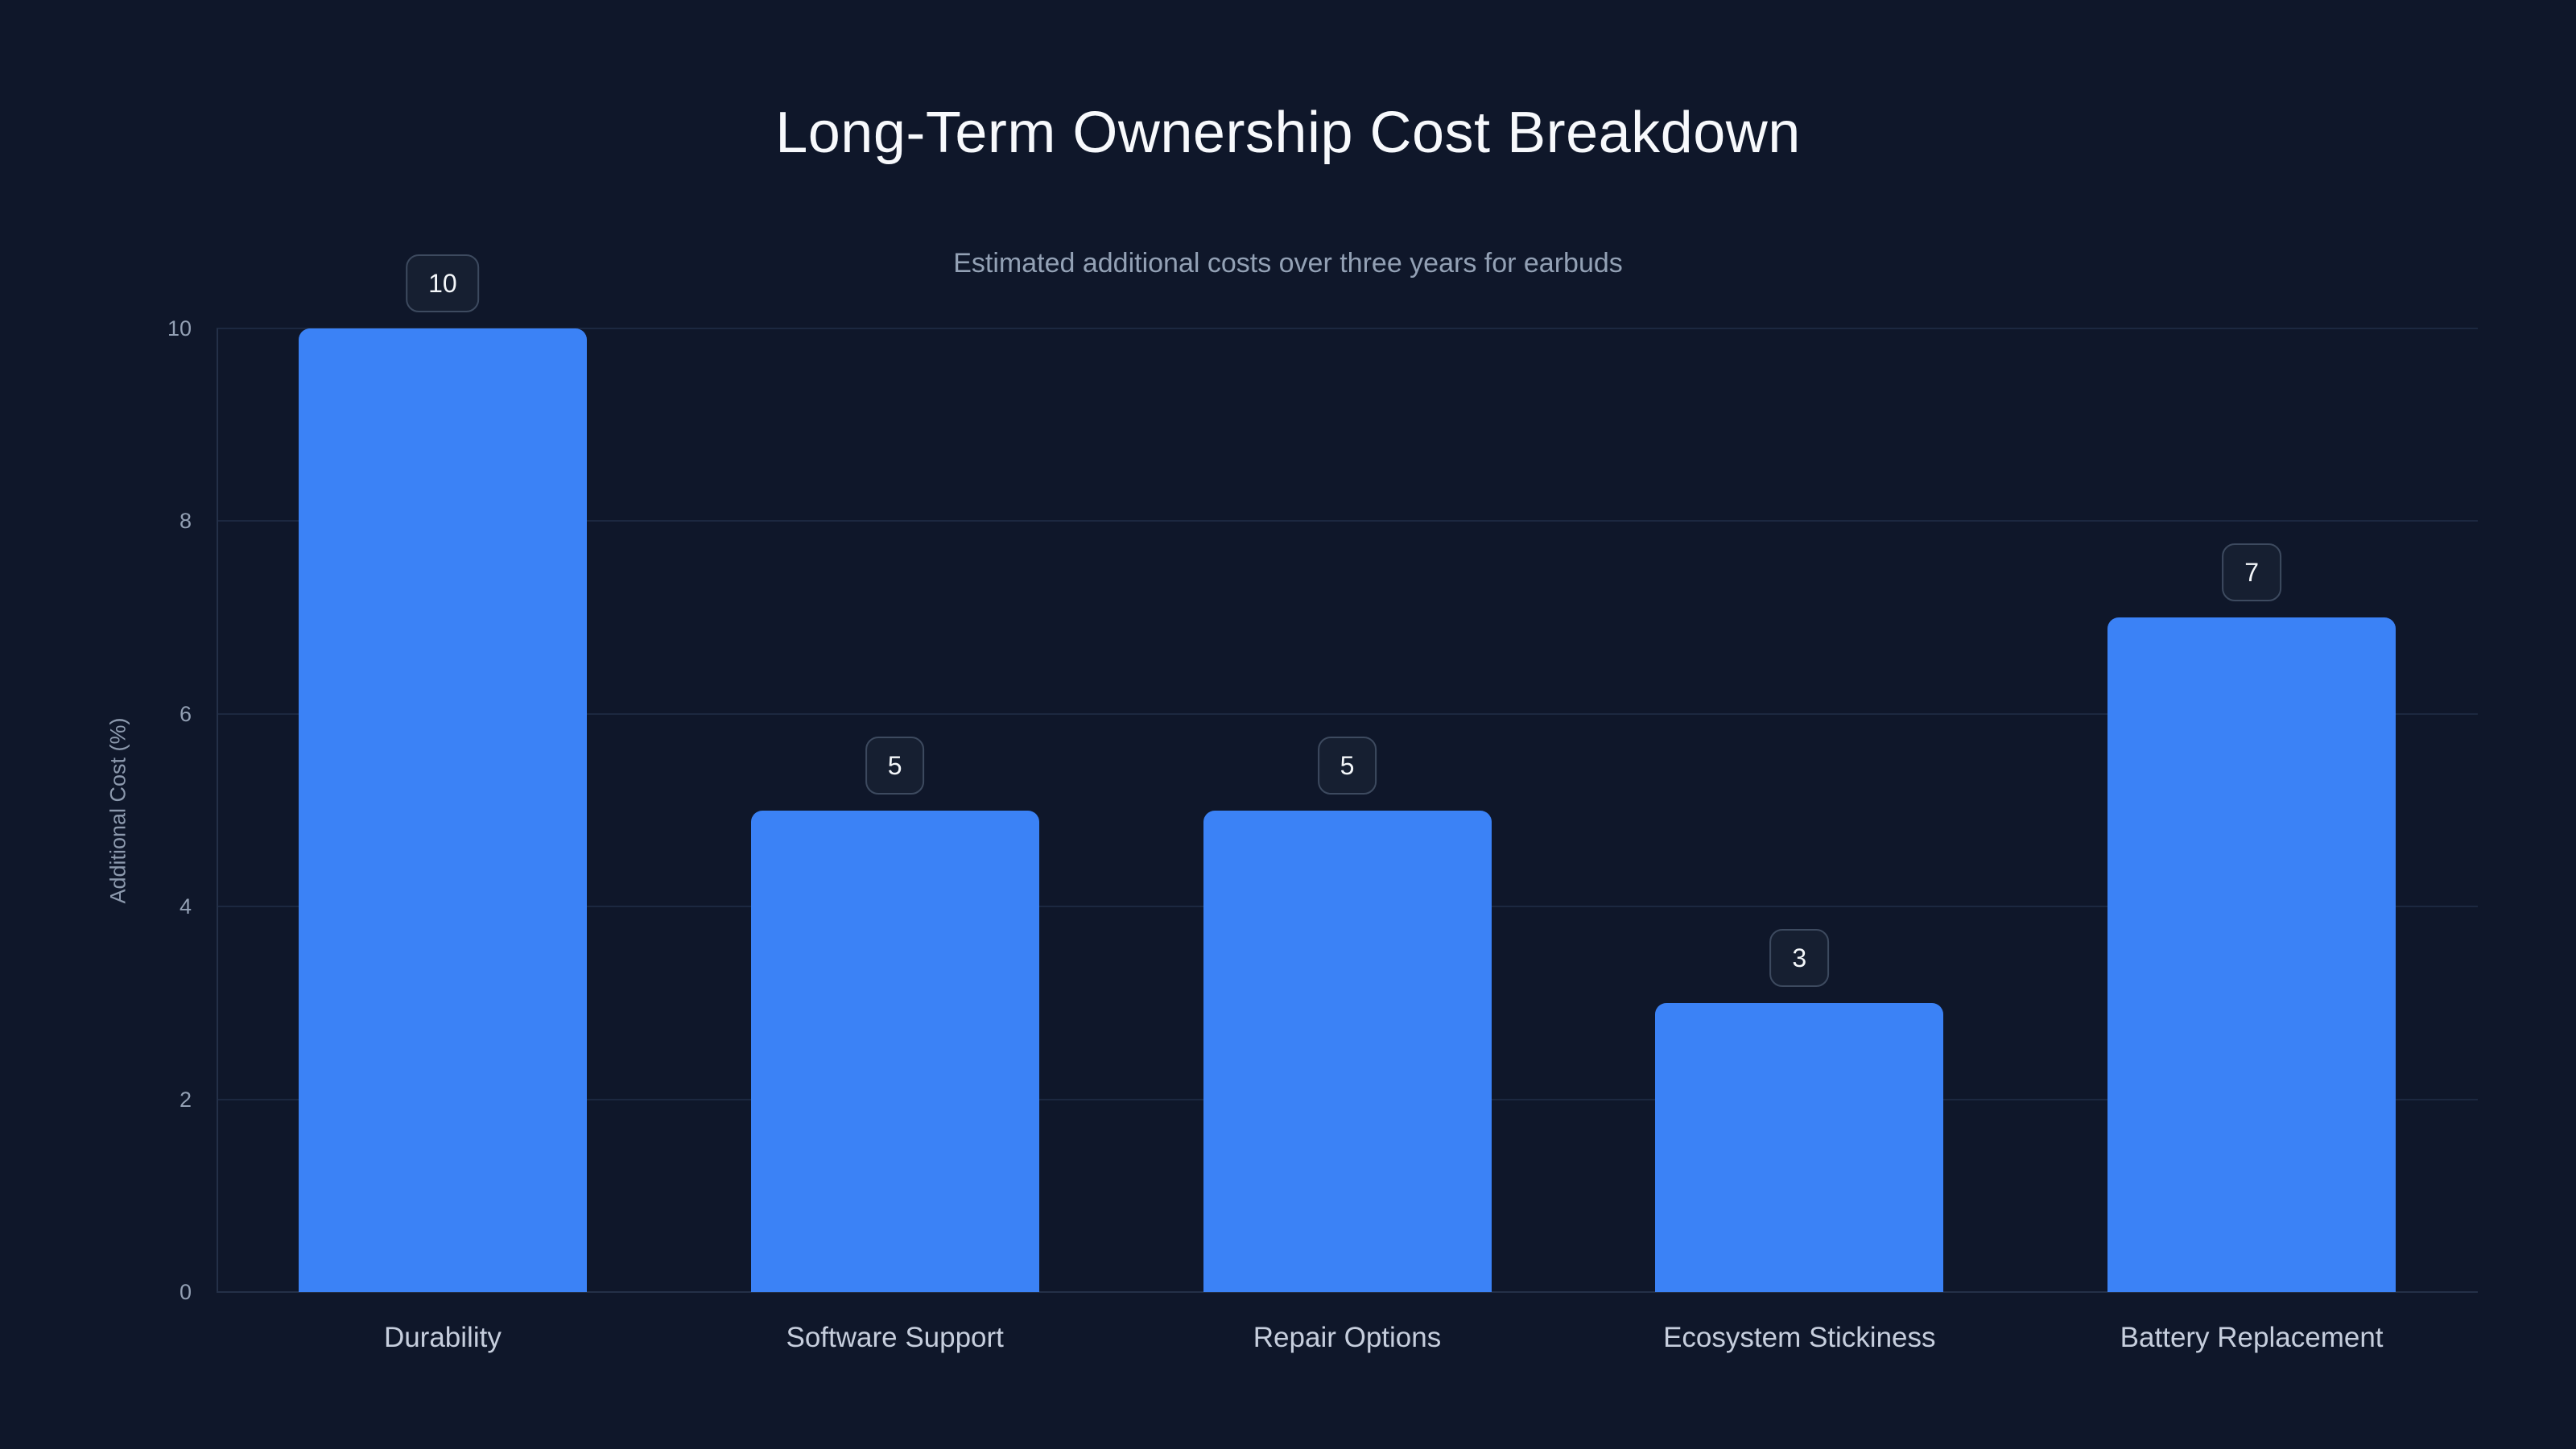 This screenshot has width=2576, height=1449. What do you see at coordinates (179, 328) in the screenshot?
I see `y-tick-label: 10` at bounding box center [179, 328].